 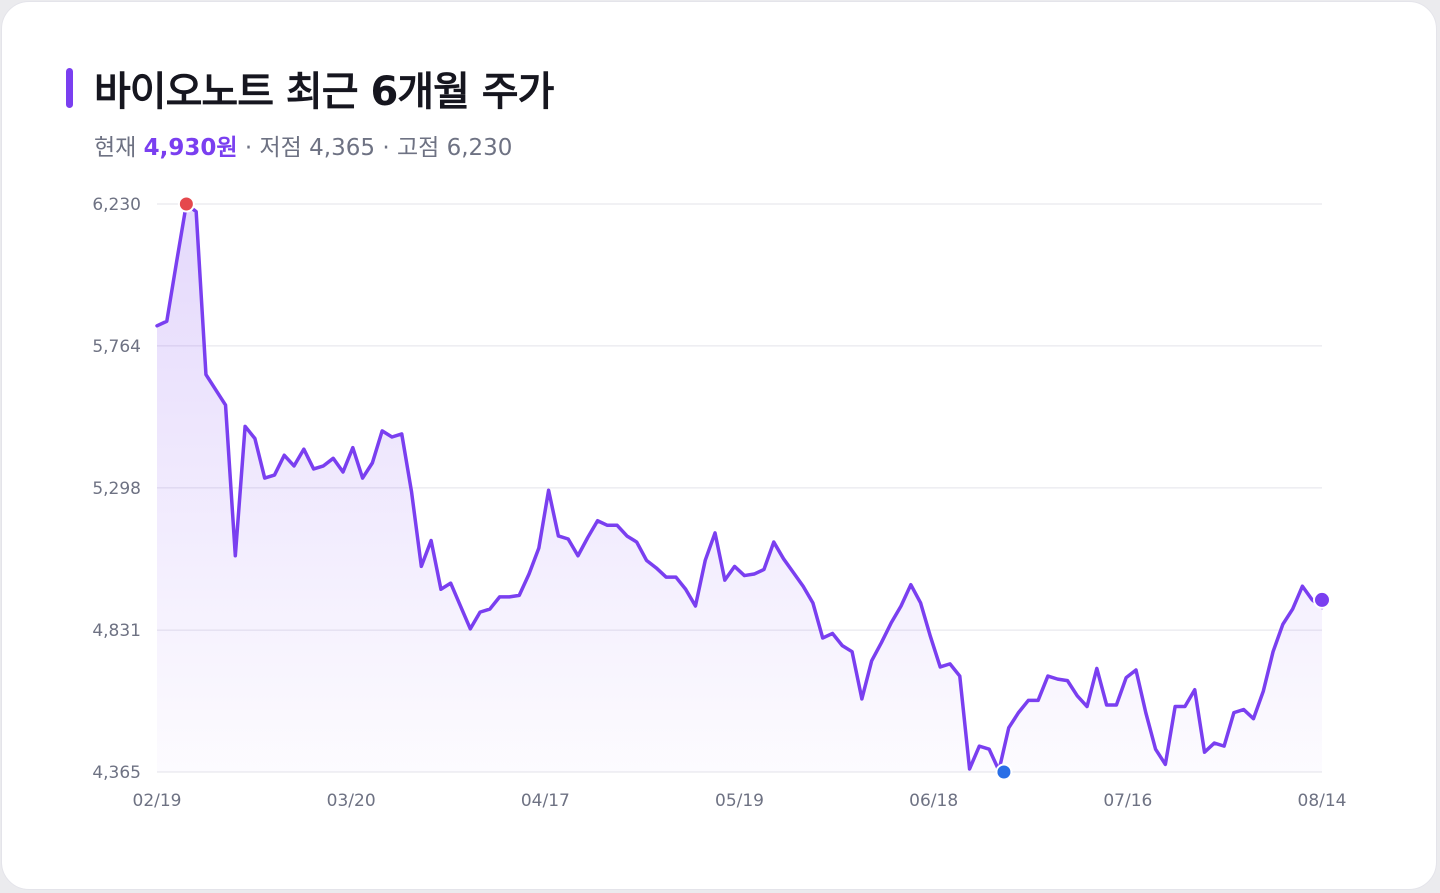 What do you see at coordinates (116, 773) in the screenshot?
I see `y-tick-label: 4,365` at bounding box center [116, 773].